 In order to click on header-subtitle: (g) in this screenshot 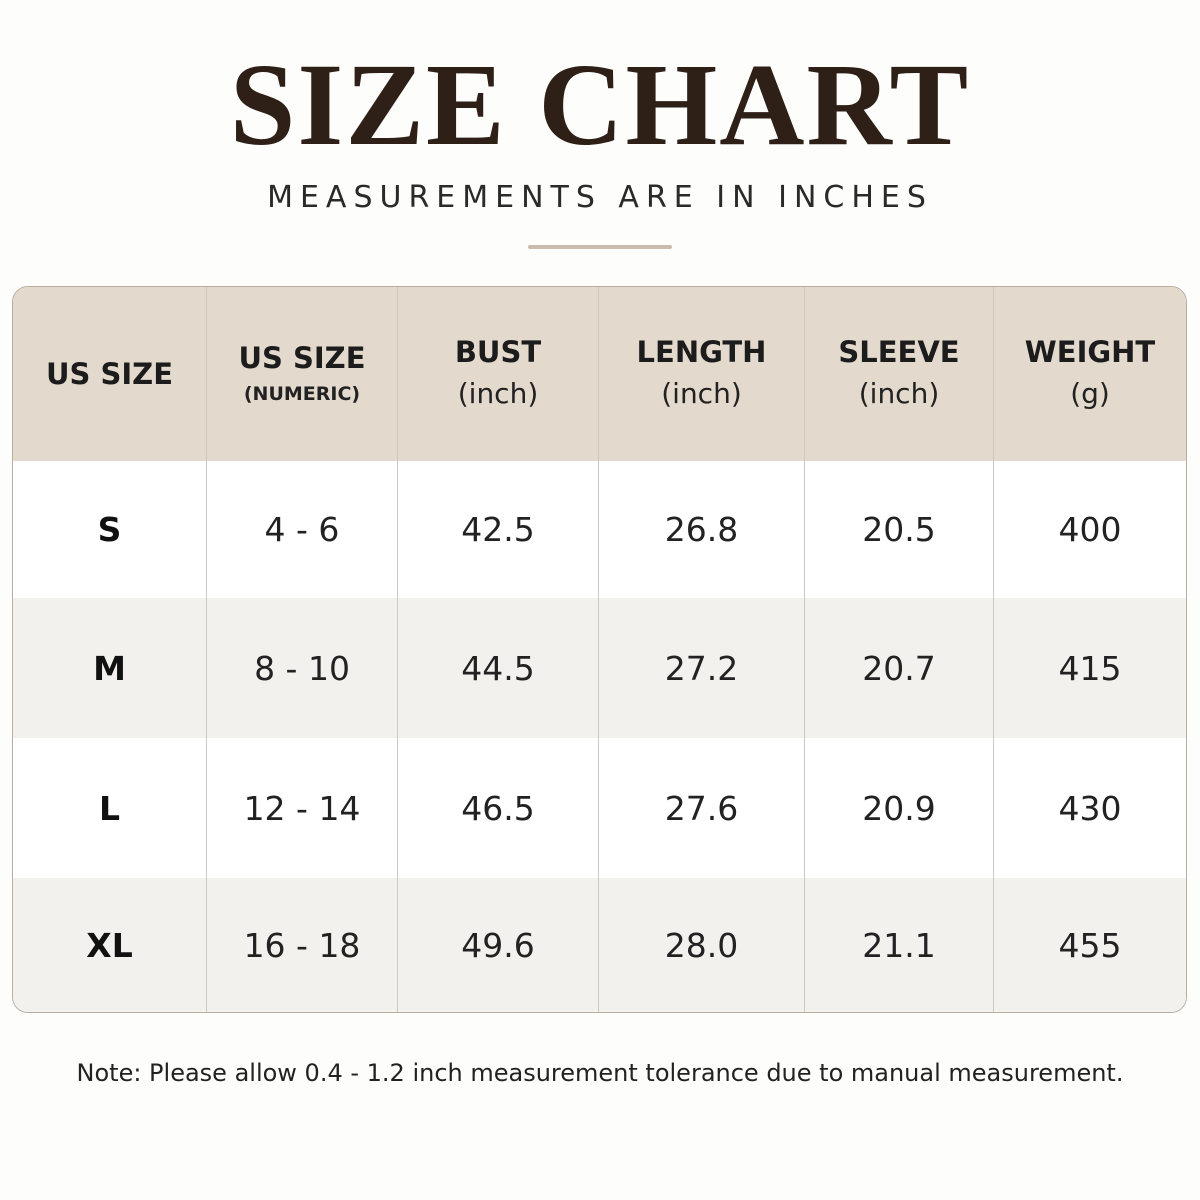, I will do `click(1090, 393)`.